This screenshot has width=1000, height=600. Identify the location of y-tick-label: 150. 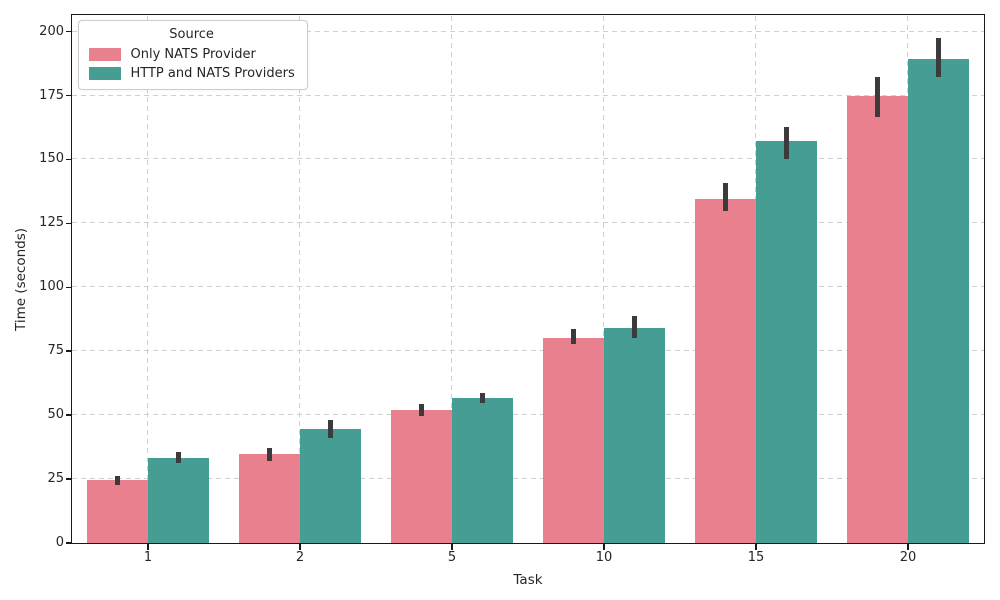
(51, 159).